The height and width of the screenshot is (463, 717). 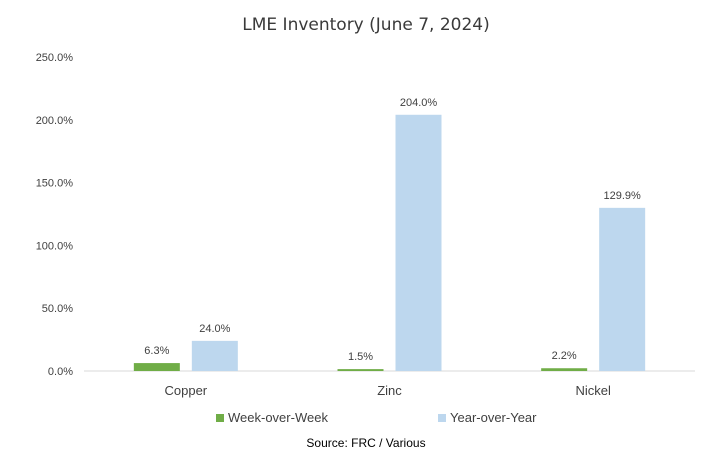 What do you see at coordinates (365, 443) in the screenshot?
I see `source-note: Source: FRC / Various` at bounding box center [365, 443].